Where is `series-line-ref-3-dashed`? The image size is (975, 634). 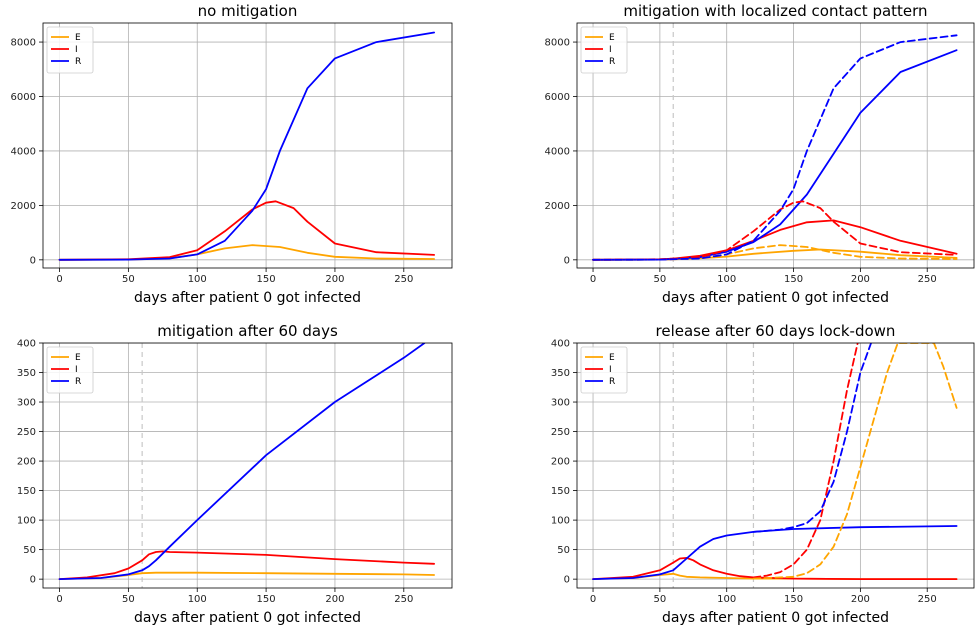
series-line-ref-3-dashed is located at coordinates (805, 461).